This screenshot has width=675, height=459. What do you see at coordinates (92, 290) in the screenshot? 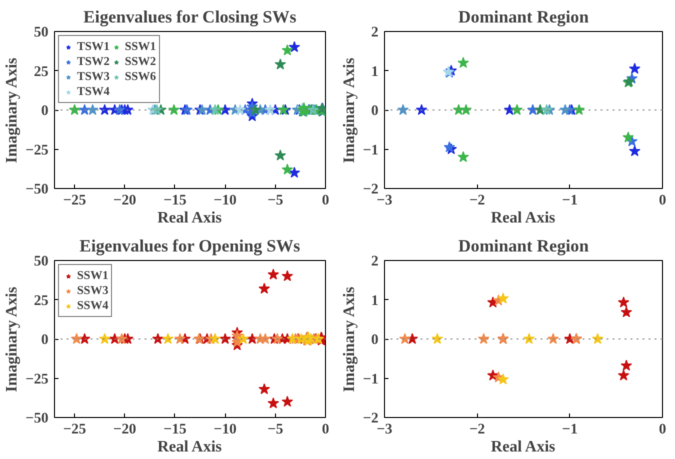
I see `legend-label: SSW3` at bounding box center [92, 290].